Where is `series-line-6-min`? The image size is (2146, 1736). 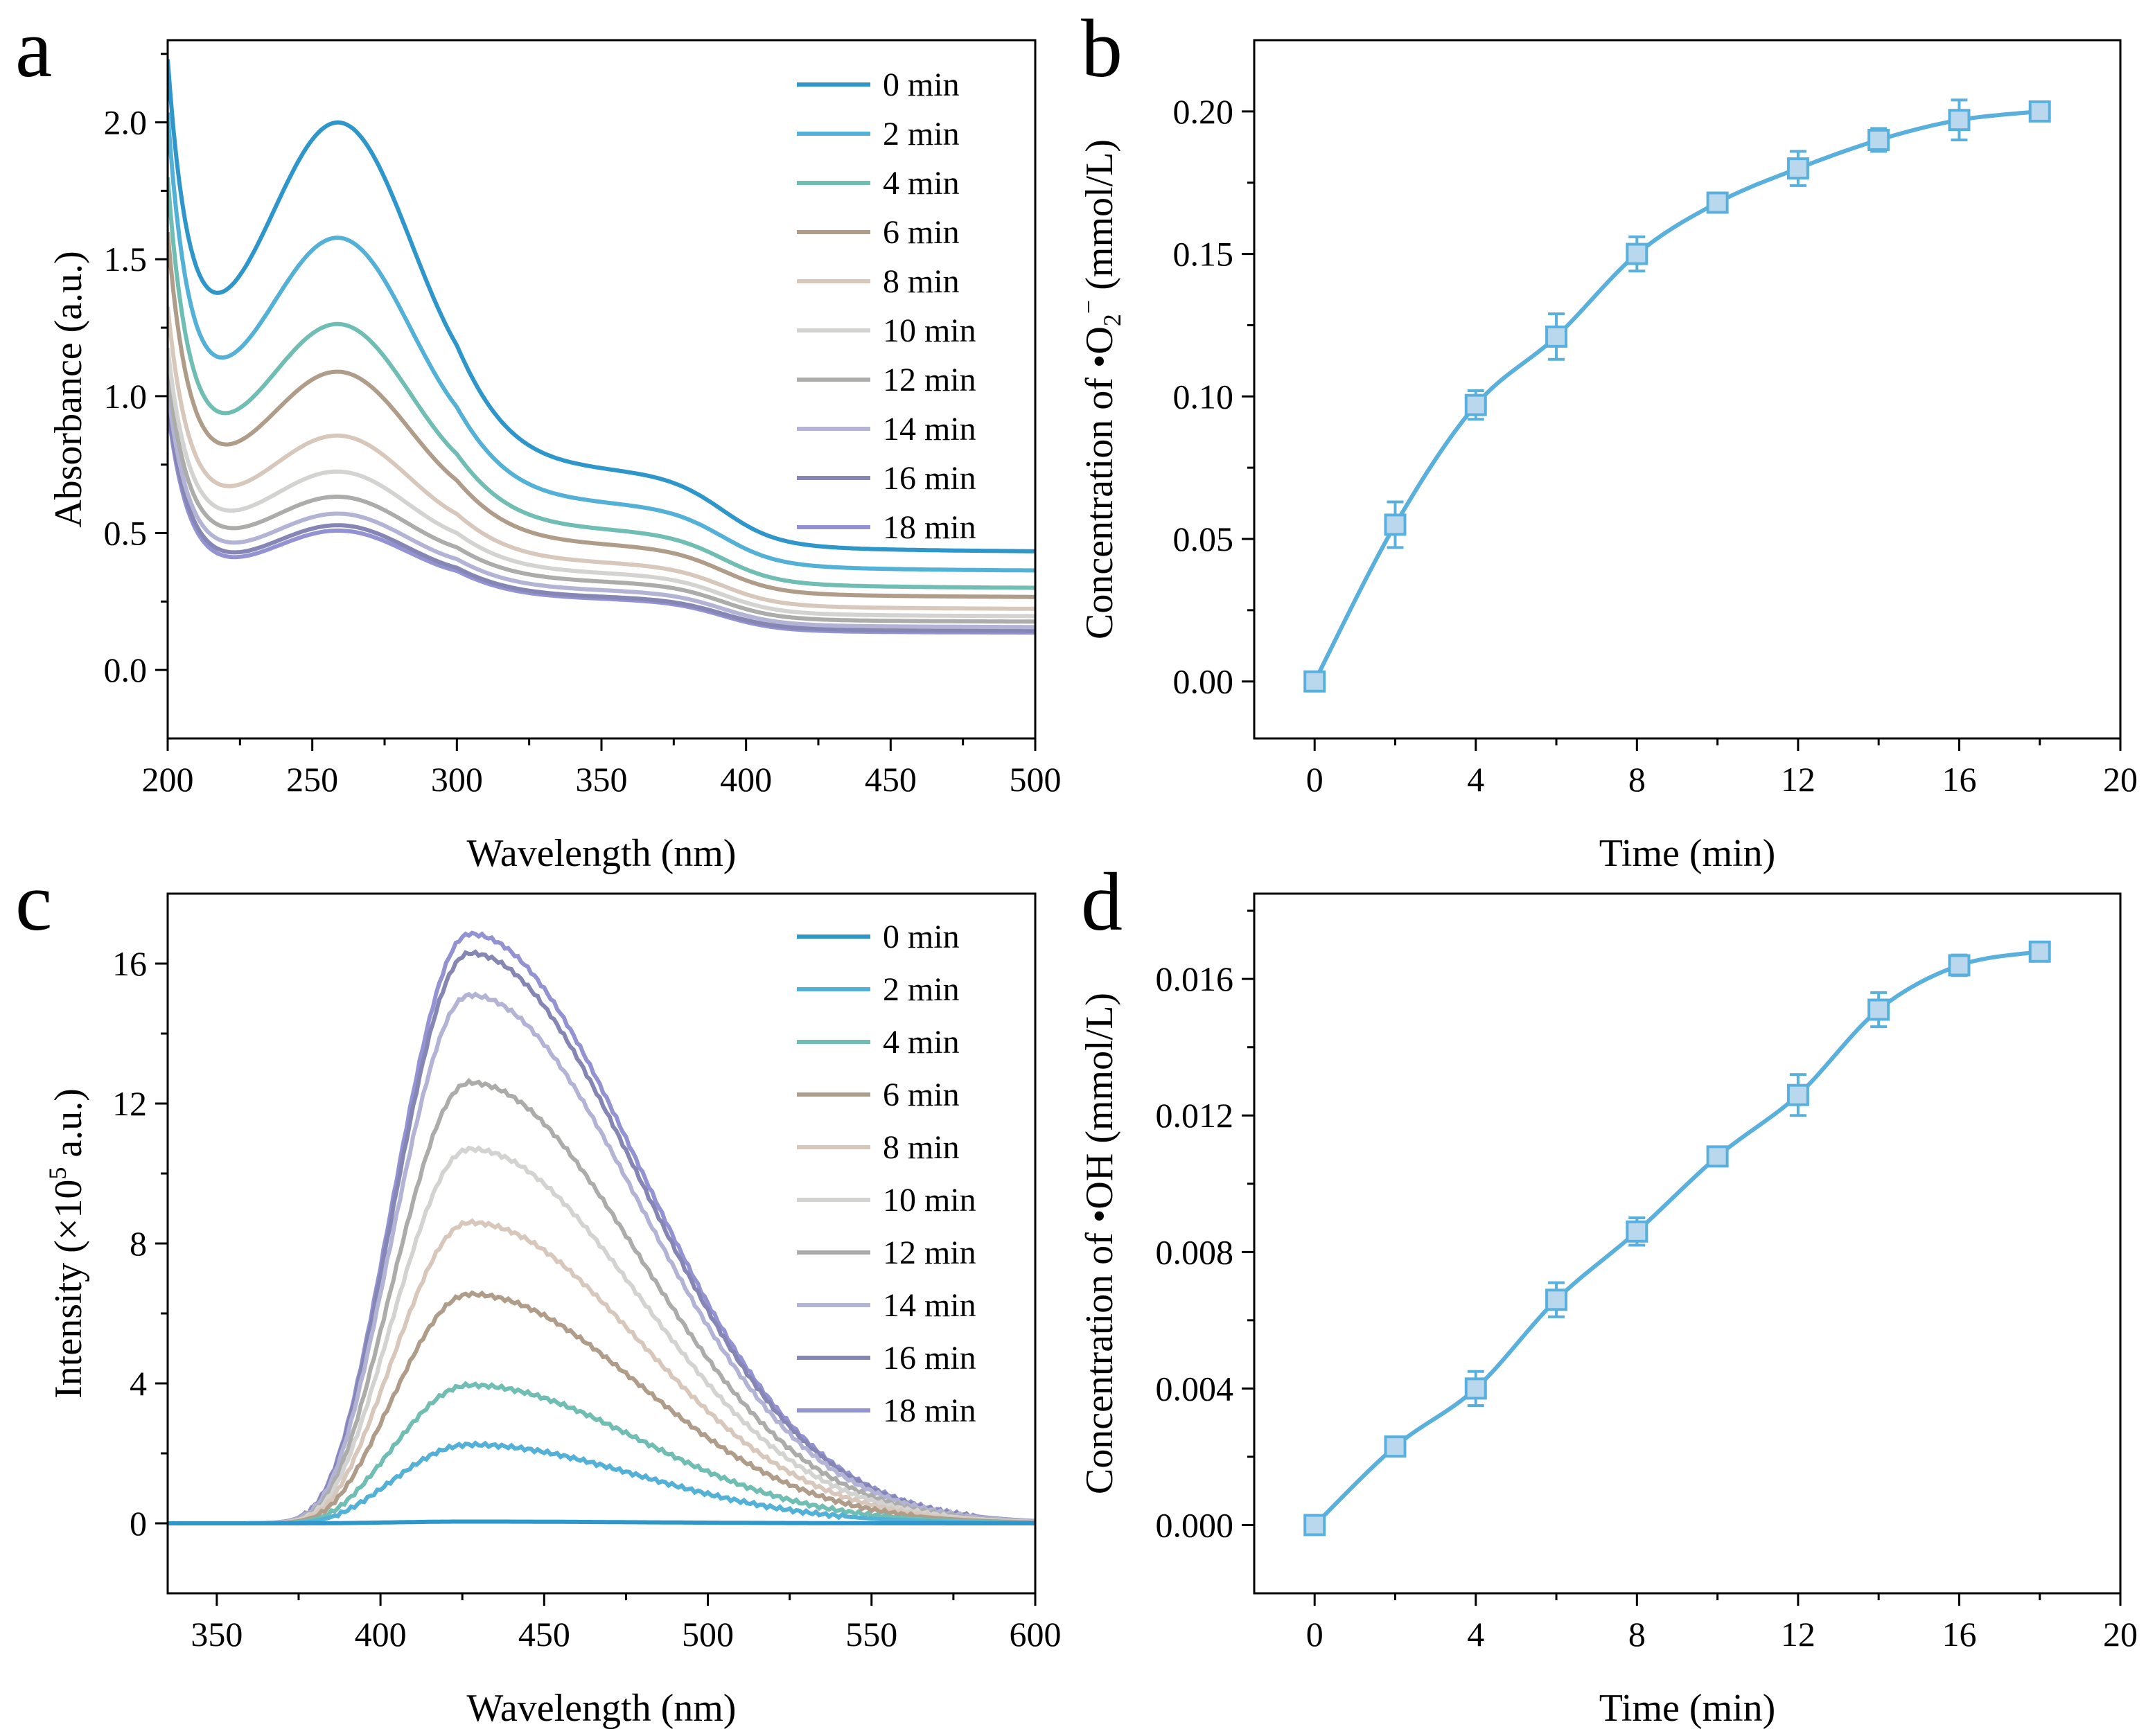
series-line-6-min is located at coordinates (602, 415).